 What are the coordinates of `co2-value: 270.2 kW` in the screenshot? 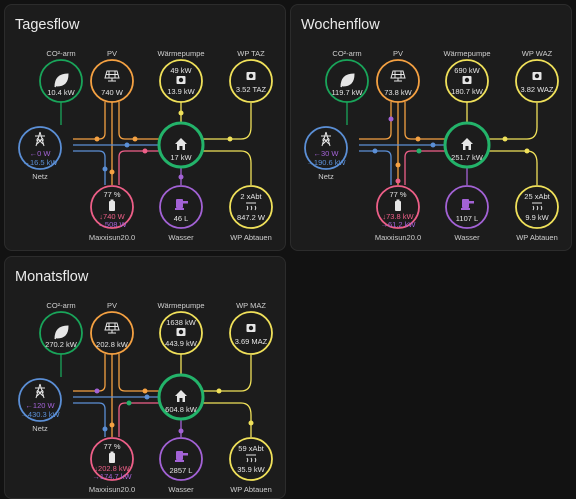 It's located at (61, 344).